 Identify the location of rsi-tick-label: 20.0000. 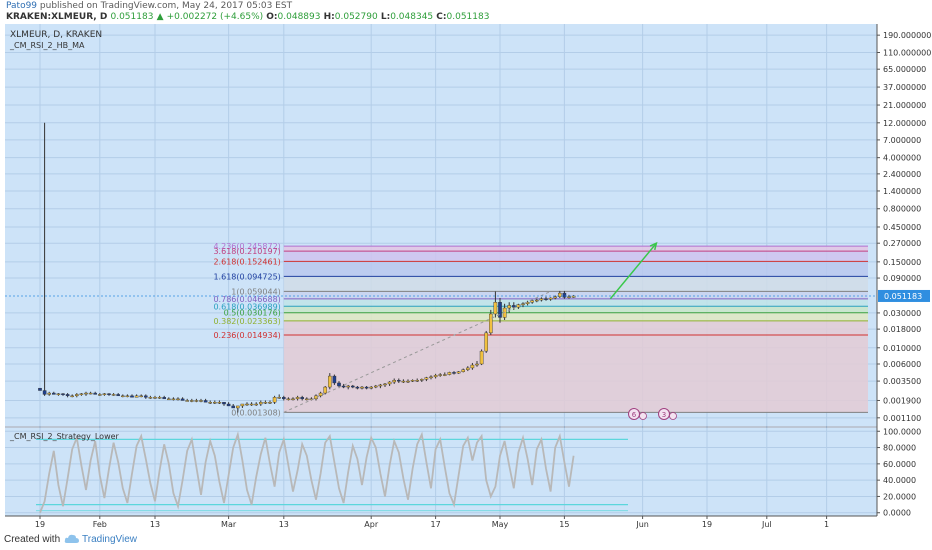
(899, 496).